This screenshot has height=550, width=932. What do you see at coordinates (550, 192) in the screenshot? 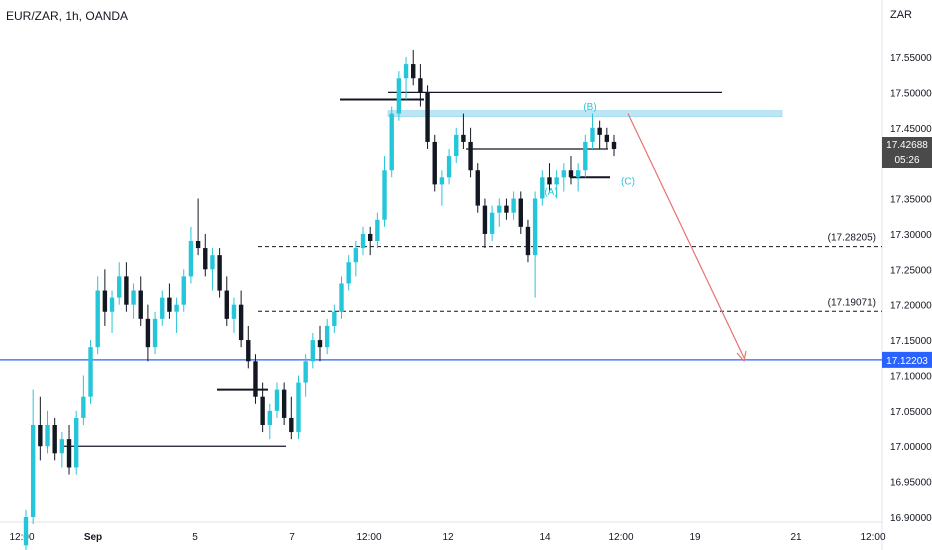
I see `wave-label: (A)` at bounding box center [550, 192].